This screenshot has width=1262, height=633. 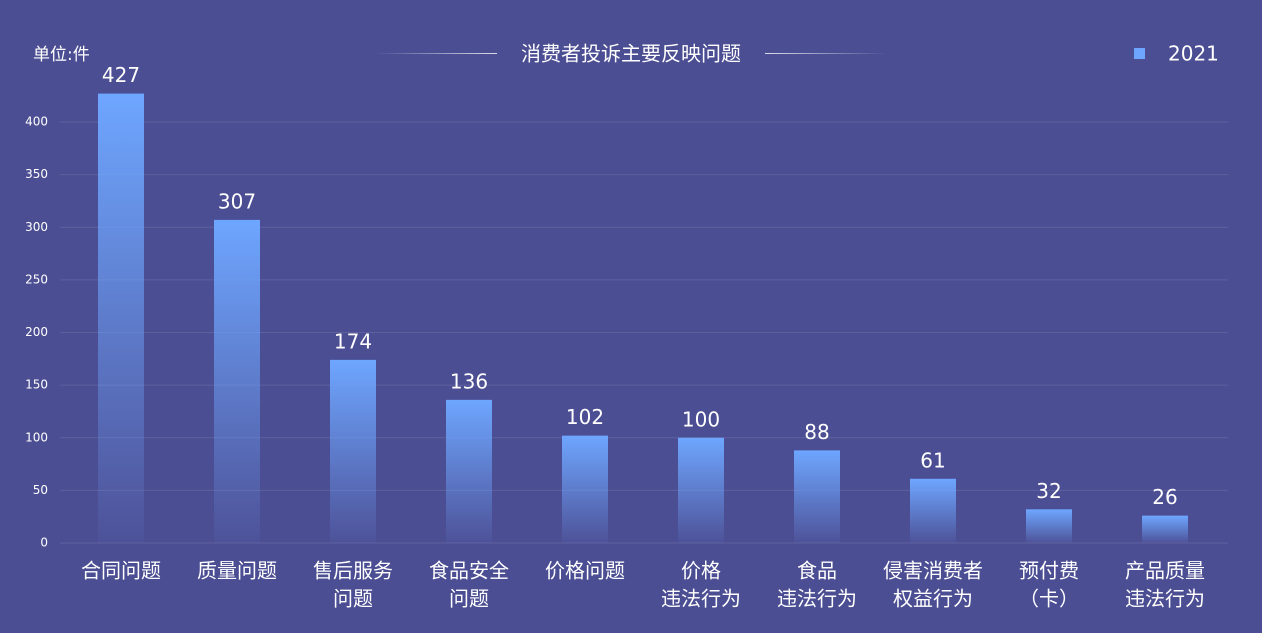 I want to click on y-tick-label: 150, so click(x=36, y=385).